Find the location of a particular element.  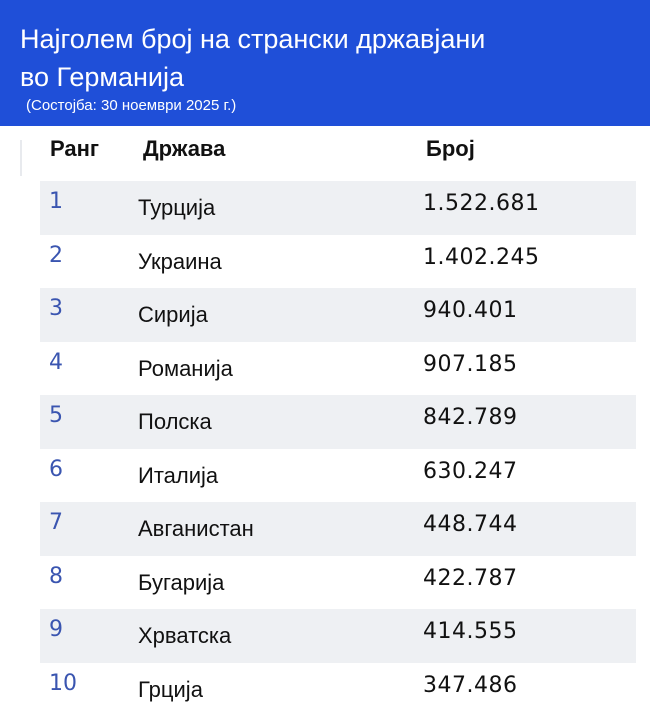

count-cell: 414.555 is located at coordinates (470, 631).